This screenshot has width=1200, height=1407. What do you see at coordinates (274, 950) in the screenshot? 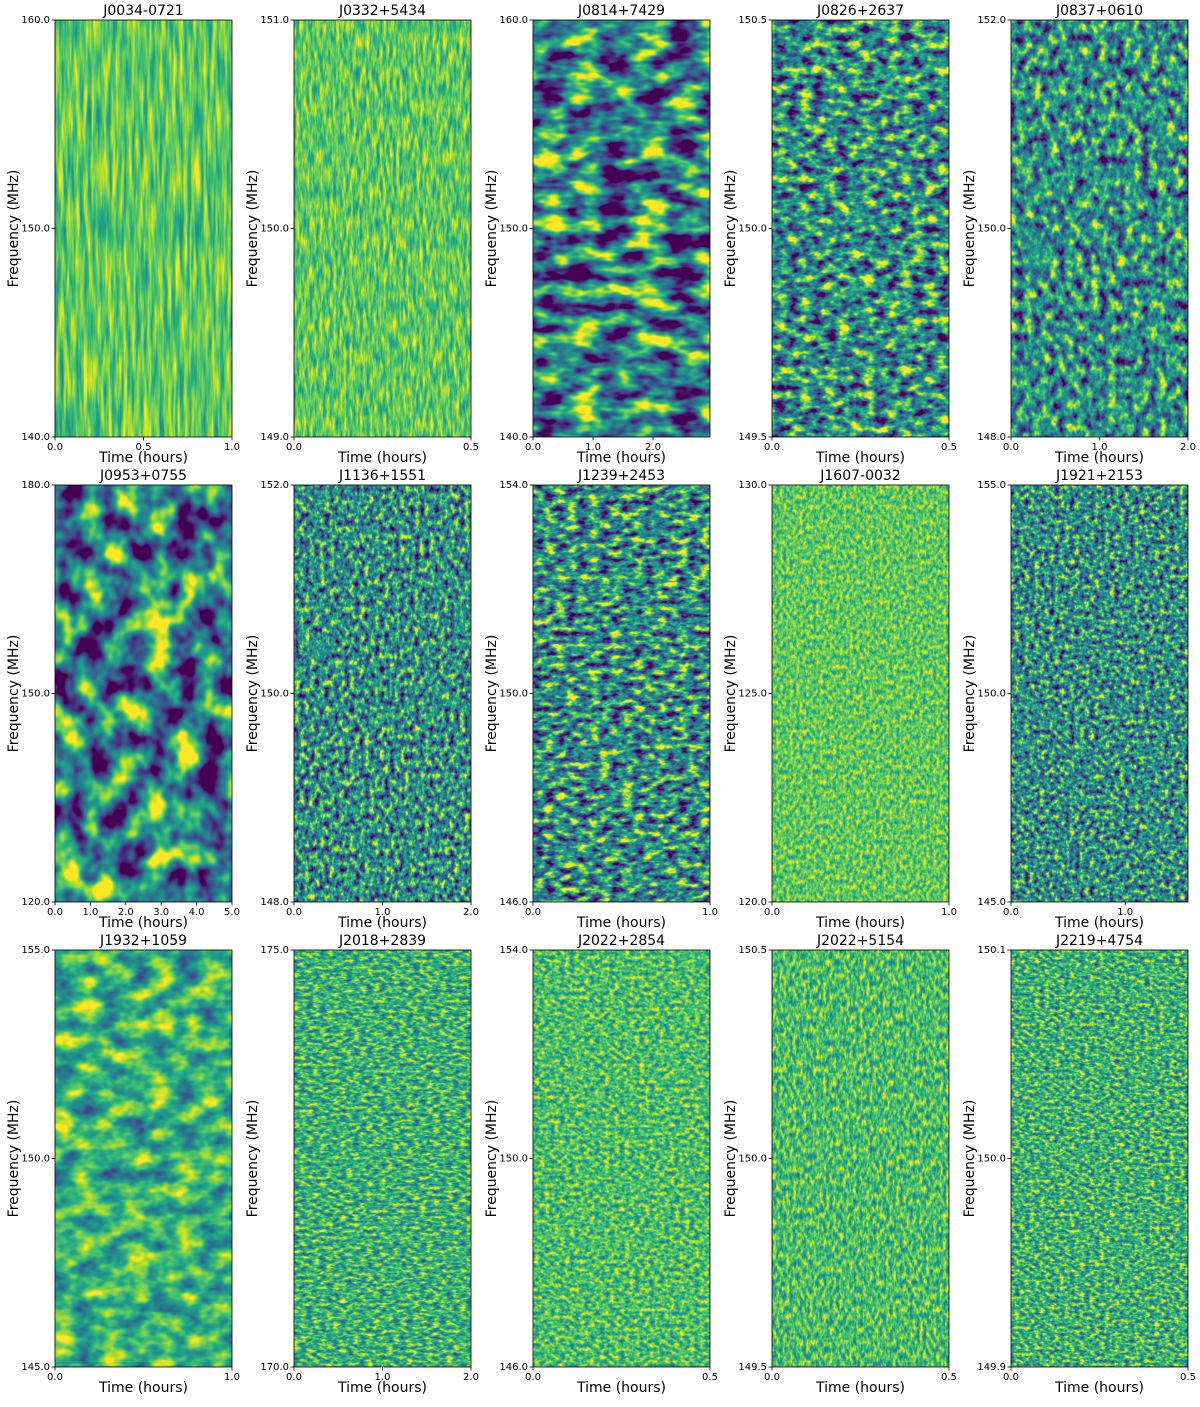
I see `y-tick-label: 175.0` at bounding box center [274, 950].